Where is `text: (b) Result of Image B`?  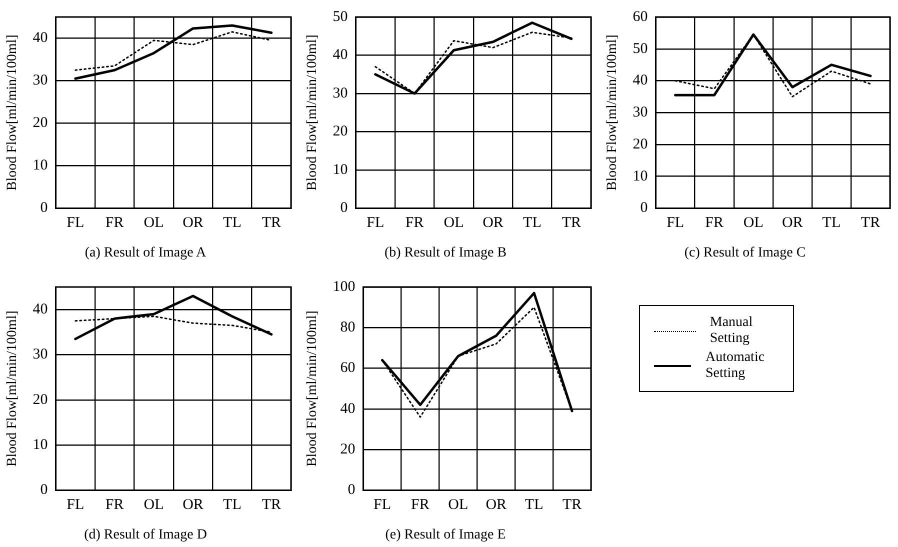
text: (b) Result of Image B is located at coordinates (445, 252).